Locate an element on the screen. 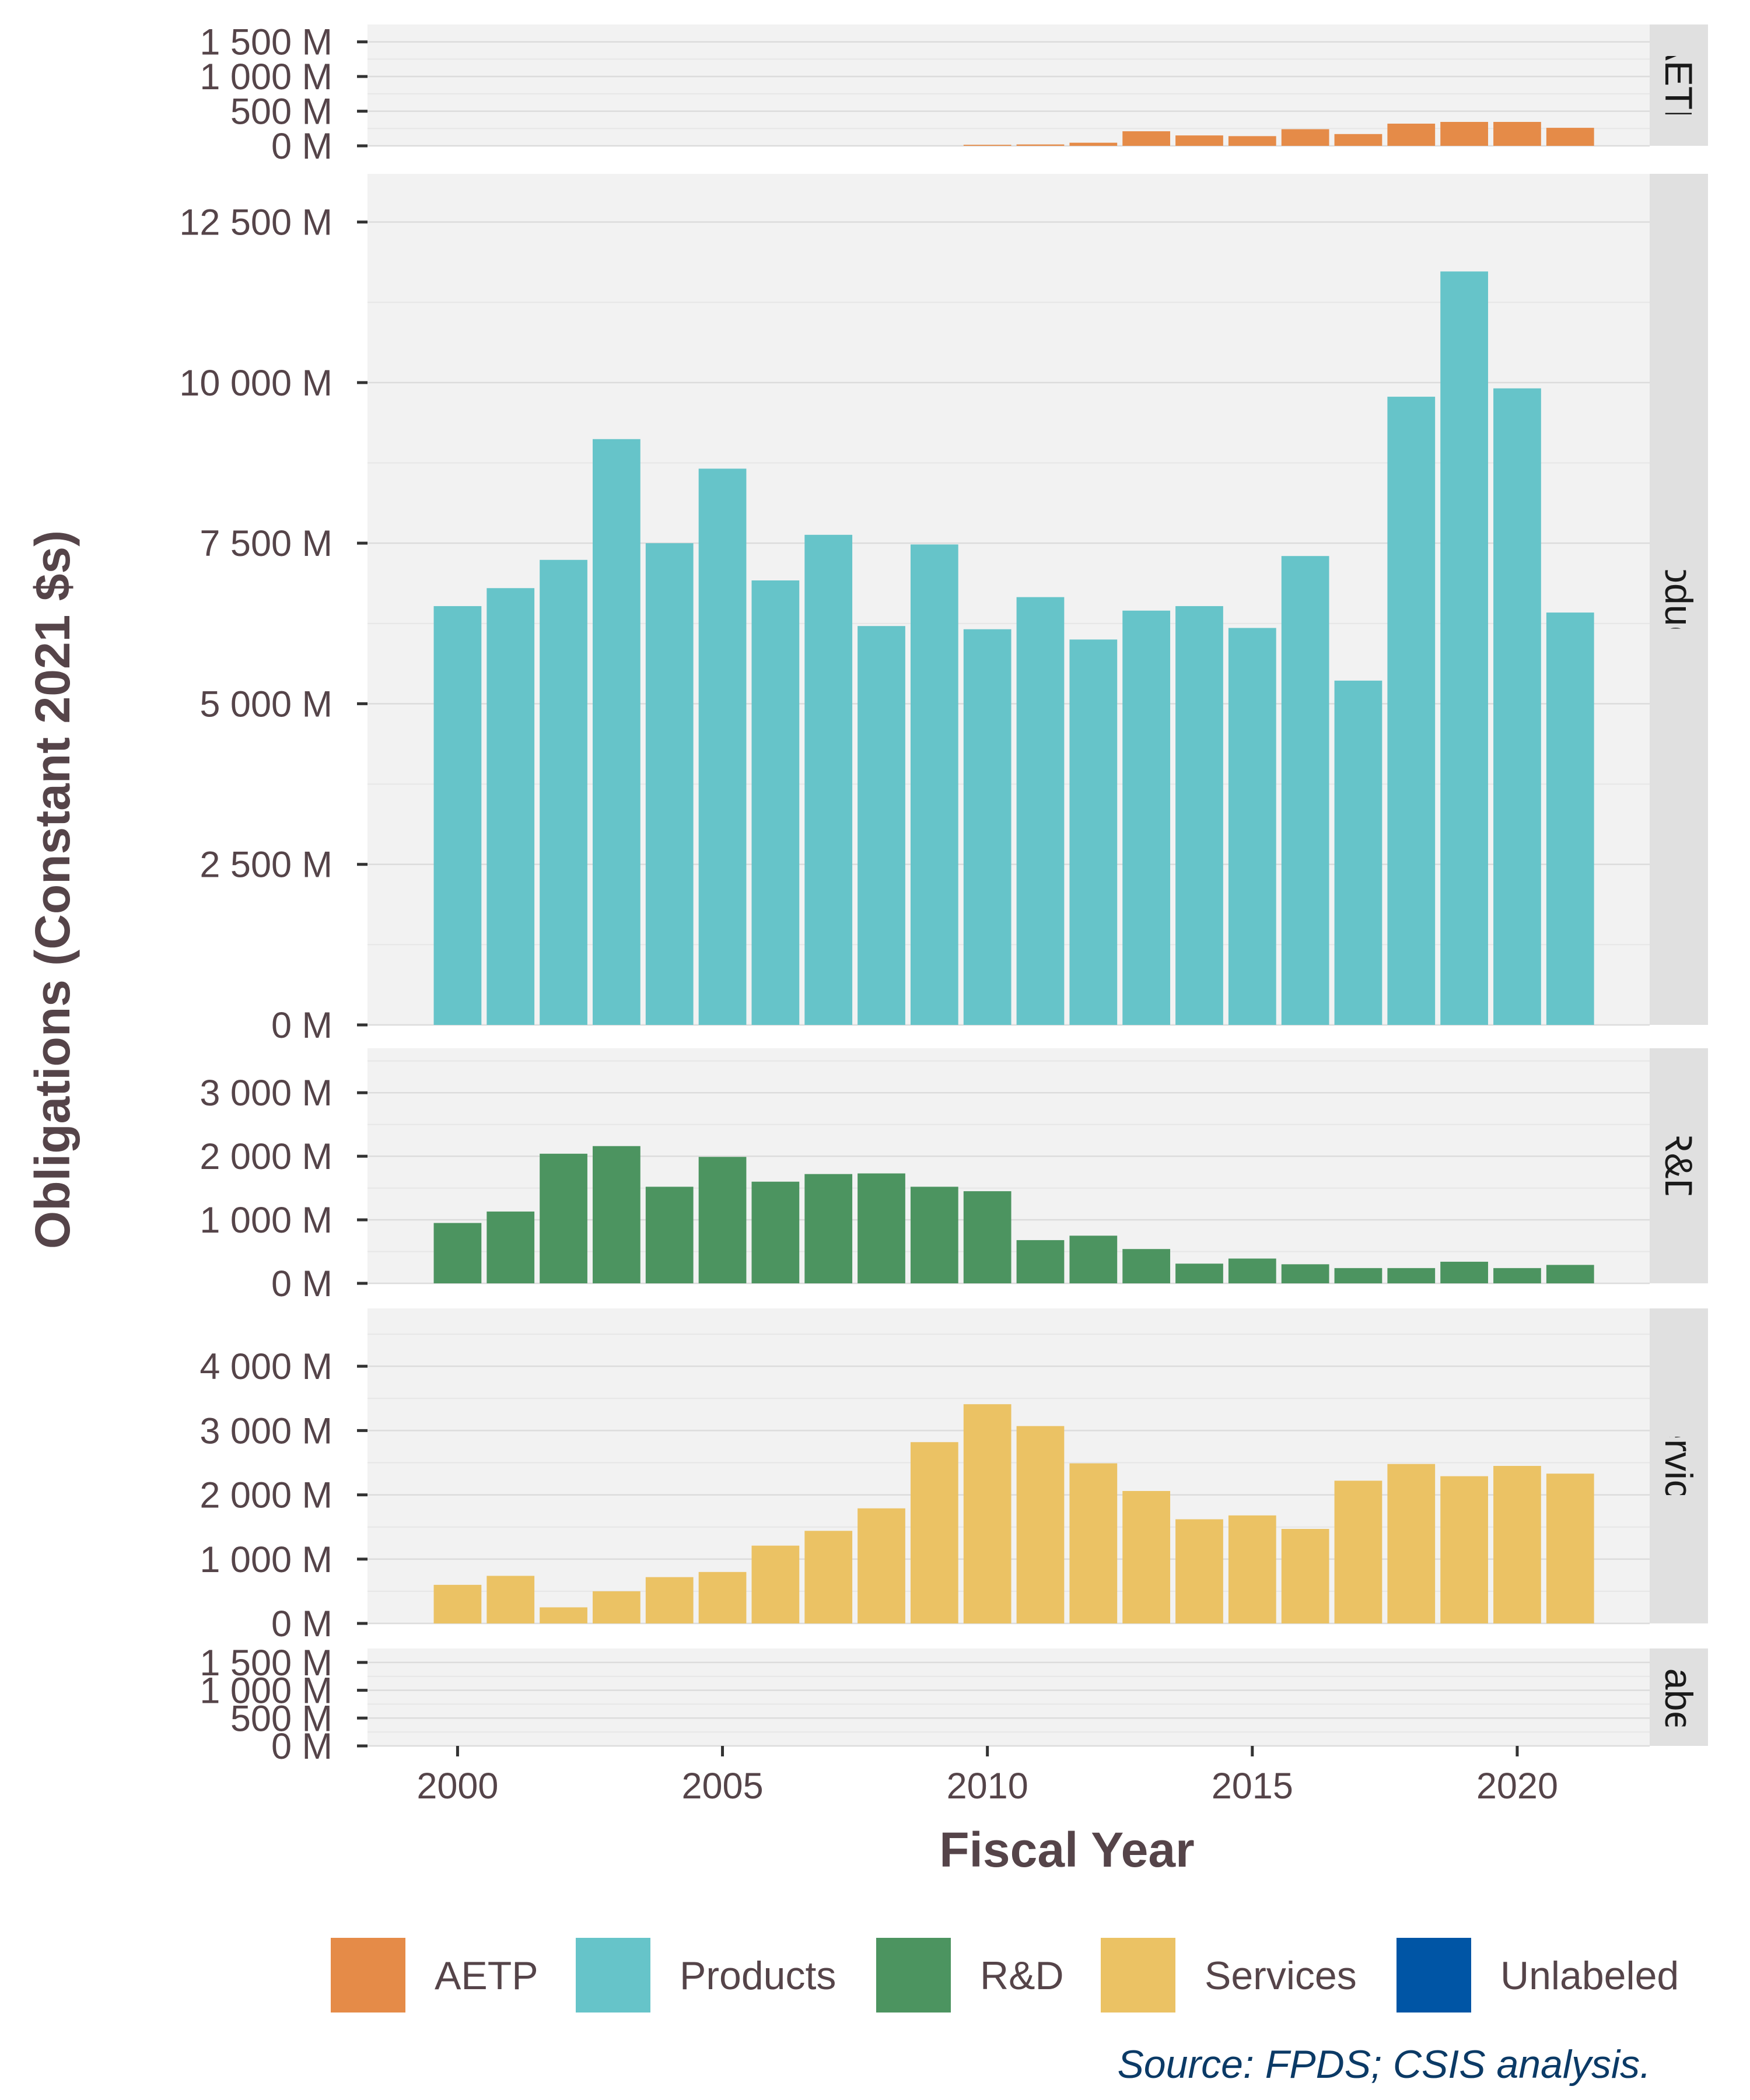  bar-r-d-2016 is located at coordinates (1305, 1273).